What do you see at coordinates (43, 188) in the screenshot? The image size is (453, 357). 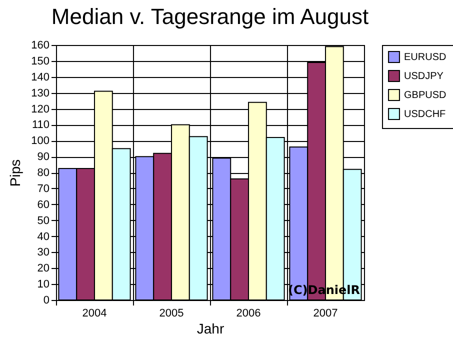 I see `y-tick-label: 70` at bounding box center [43, 188].